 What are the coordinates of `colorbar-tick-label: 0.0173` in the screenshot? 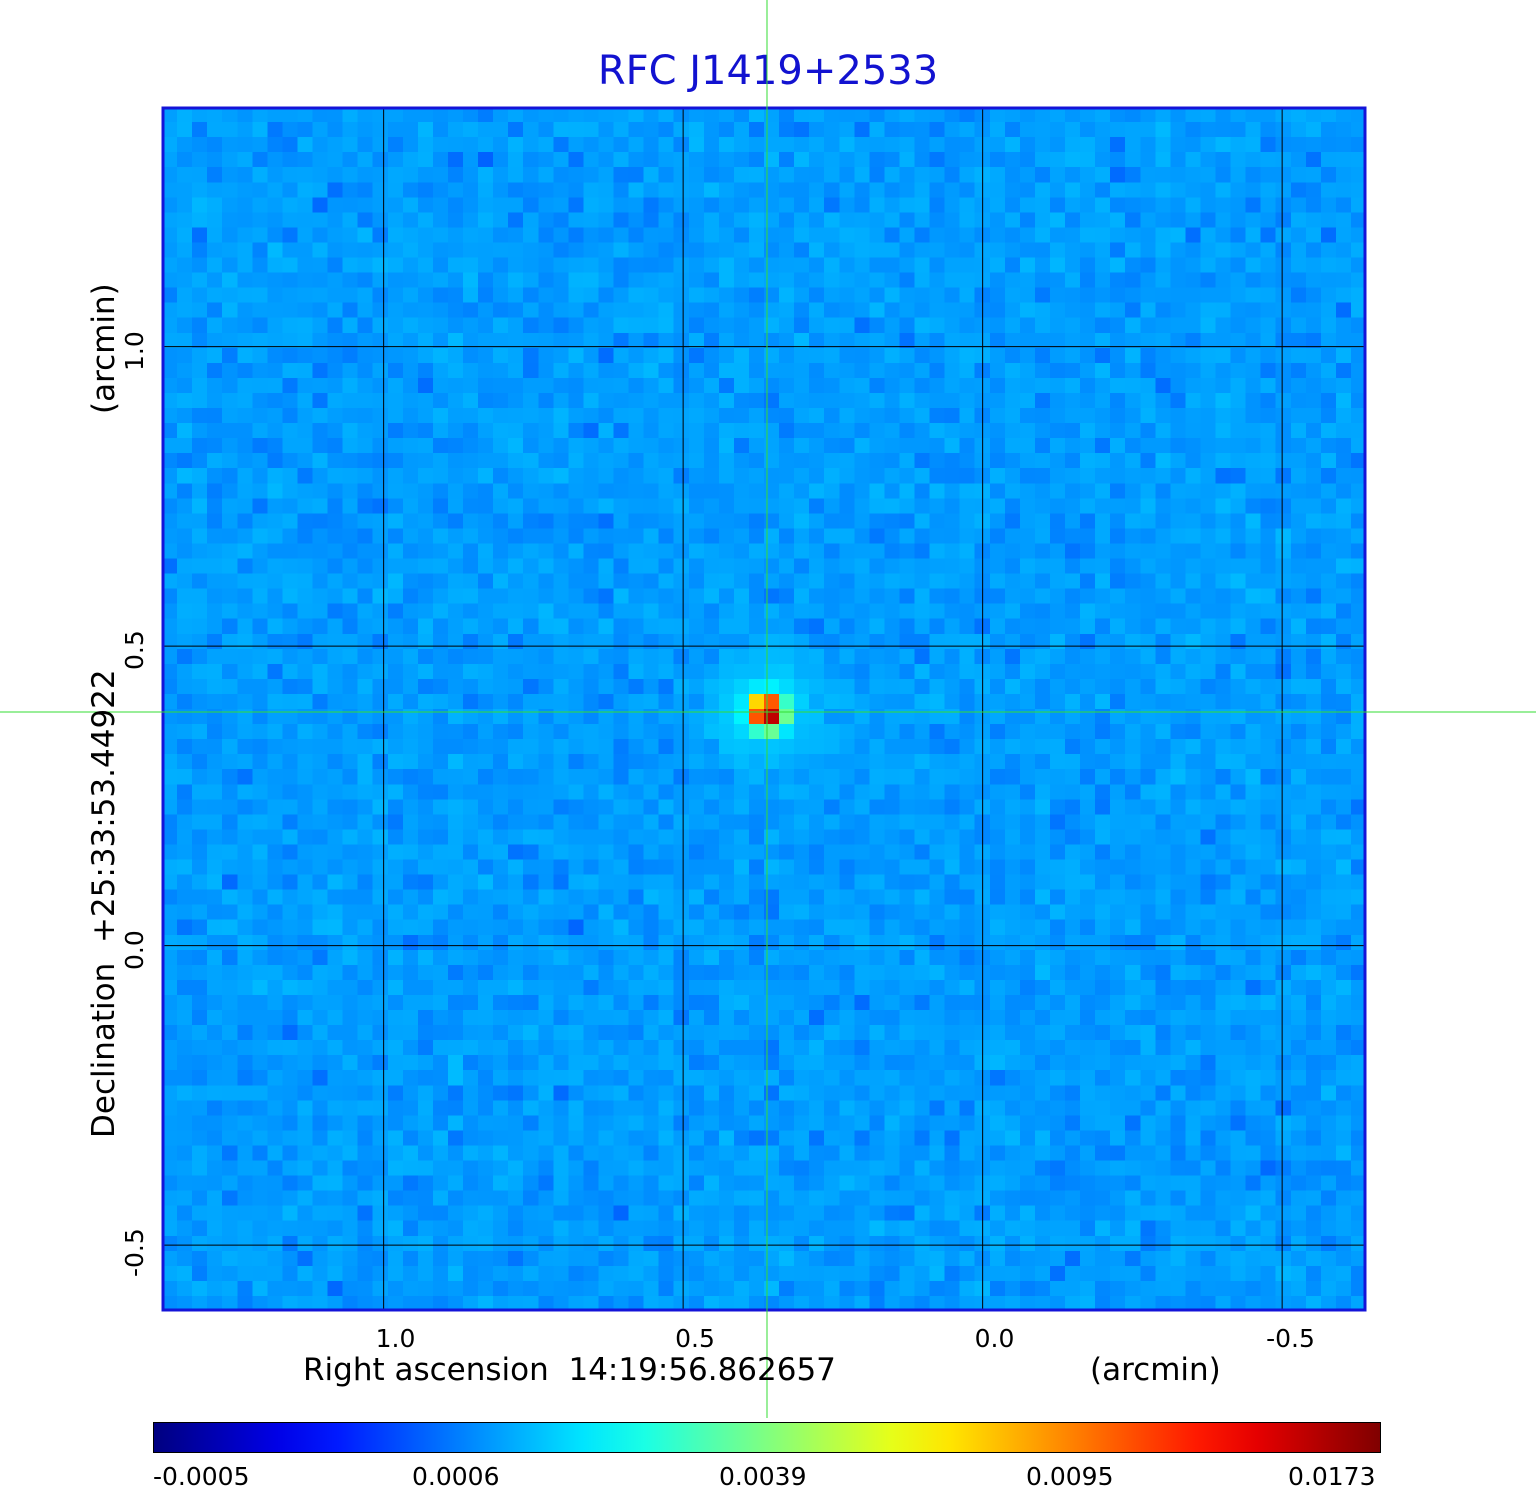 It's located at (1332, 1476).